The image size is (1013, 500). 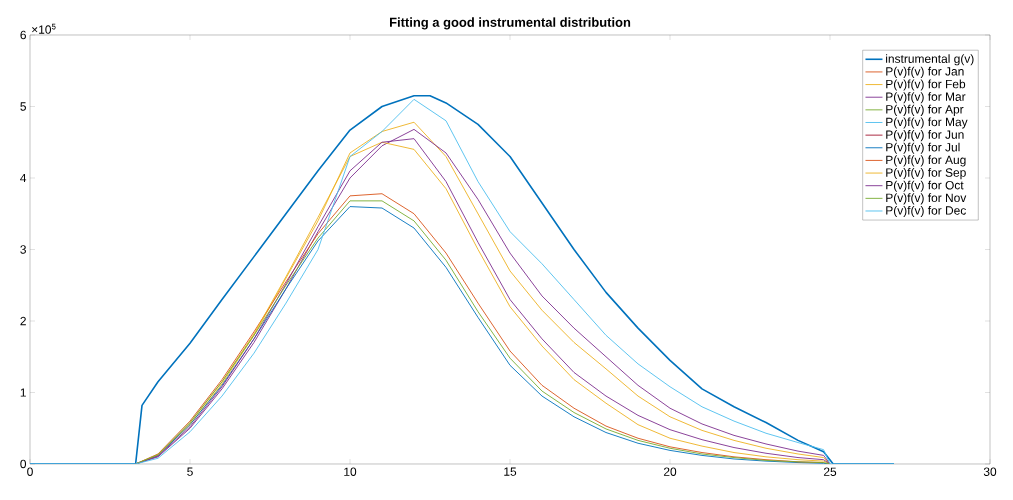 I want to click on legend-label: P(v)f(v) for Jun, so click(x=925, y=136).